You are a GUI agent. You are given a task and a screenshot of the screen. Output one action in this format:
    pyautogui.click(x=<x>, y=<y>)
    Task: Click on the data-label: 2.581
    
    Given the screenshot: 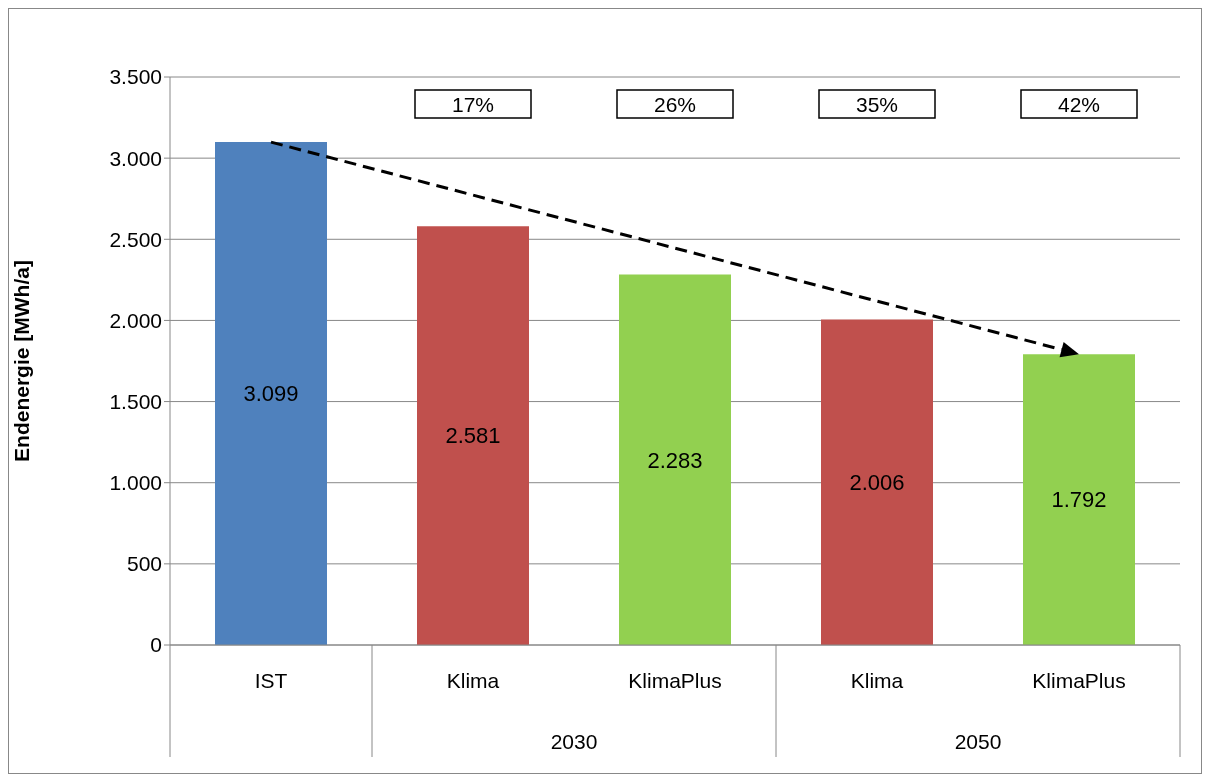 What is the action you would take?
    pyautogui.click(x=473, y=436)
    